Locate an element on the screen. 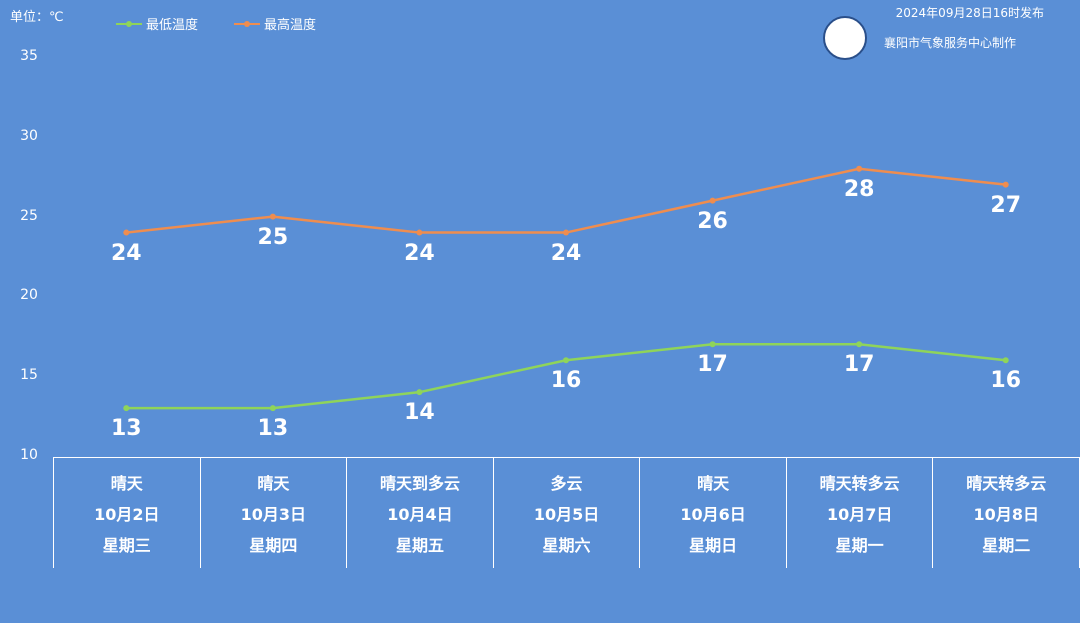  forecast-day-1: 晴天 10月3日星期四 is located at coordinates (274, 513).